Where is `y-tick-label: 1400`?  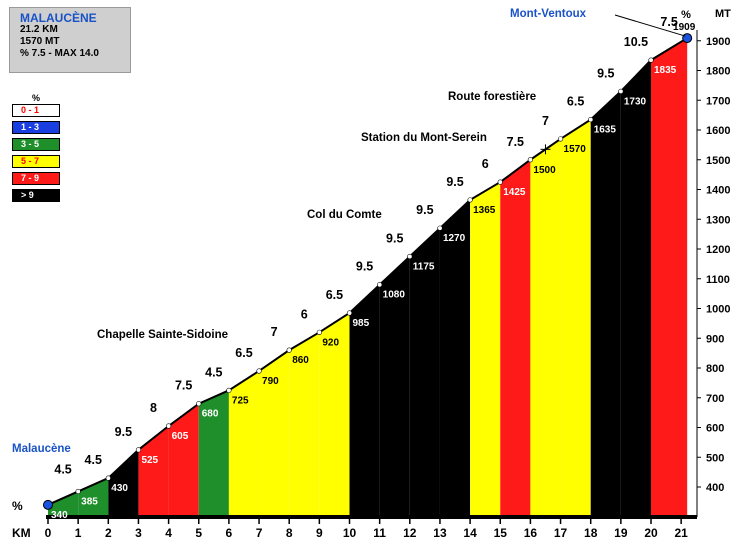
y-tick-label: 1400 is located at coordinates (718, 191).